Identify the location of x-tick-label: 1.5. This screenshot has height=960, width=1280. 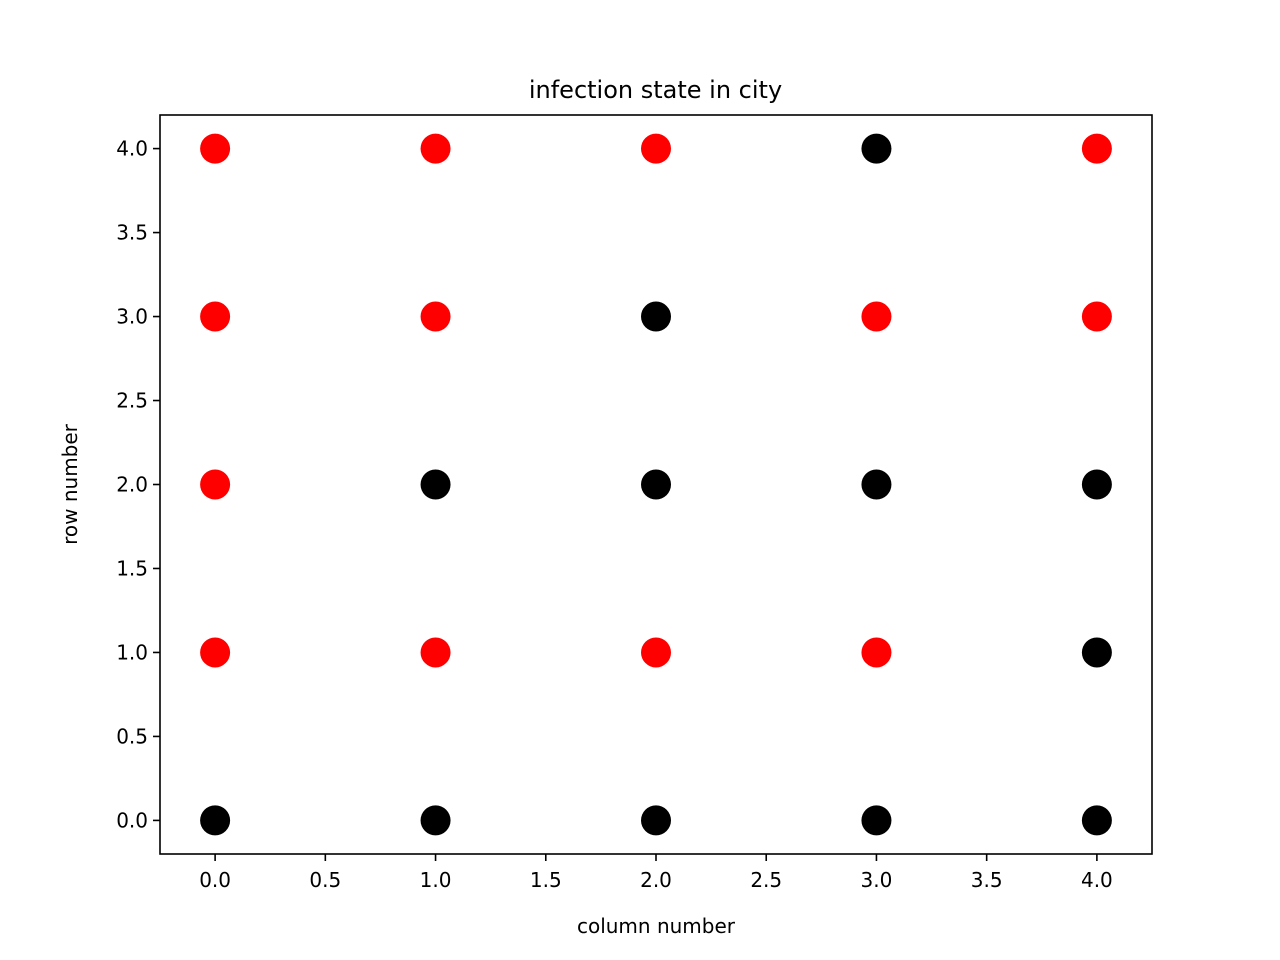
(546, 880).